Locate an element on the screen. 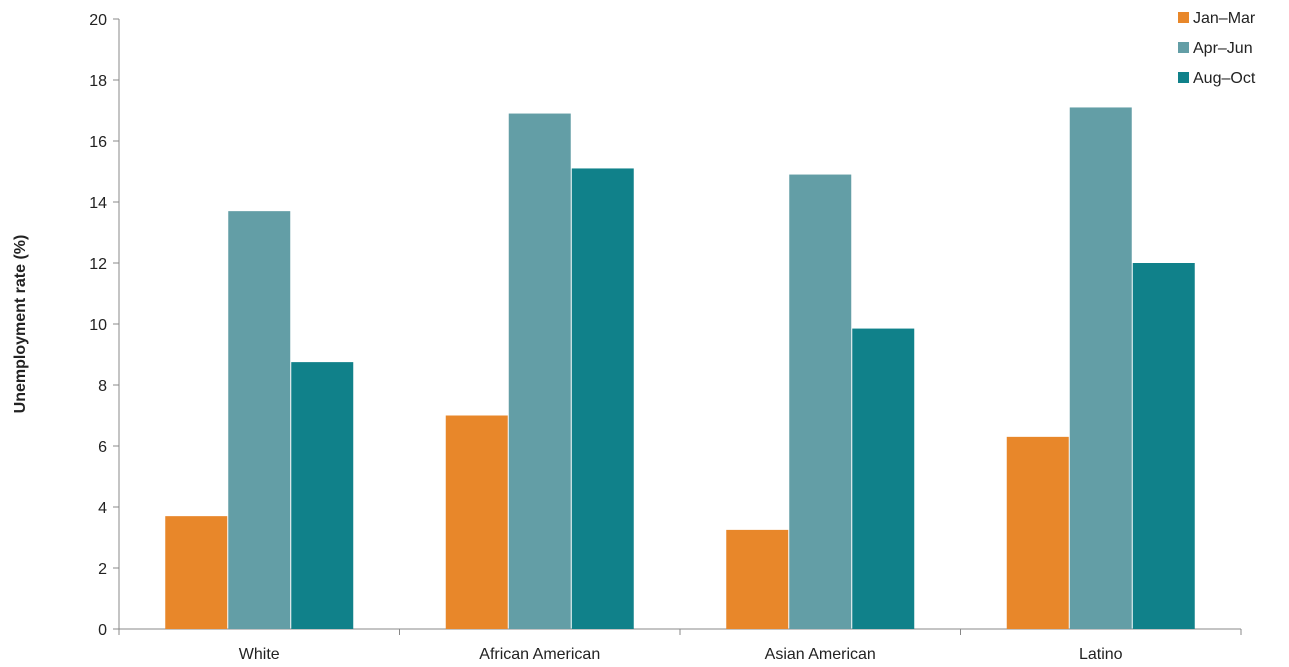  x-tick-label: Latino is located at coordinates (1101, 654).